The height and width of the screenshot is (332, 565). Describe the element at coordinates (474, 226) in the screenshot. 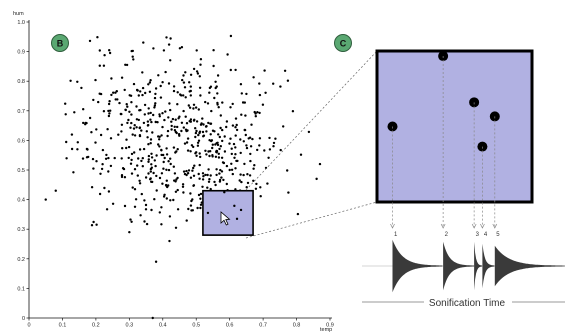

I see `drop-arrow` at that location.